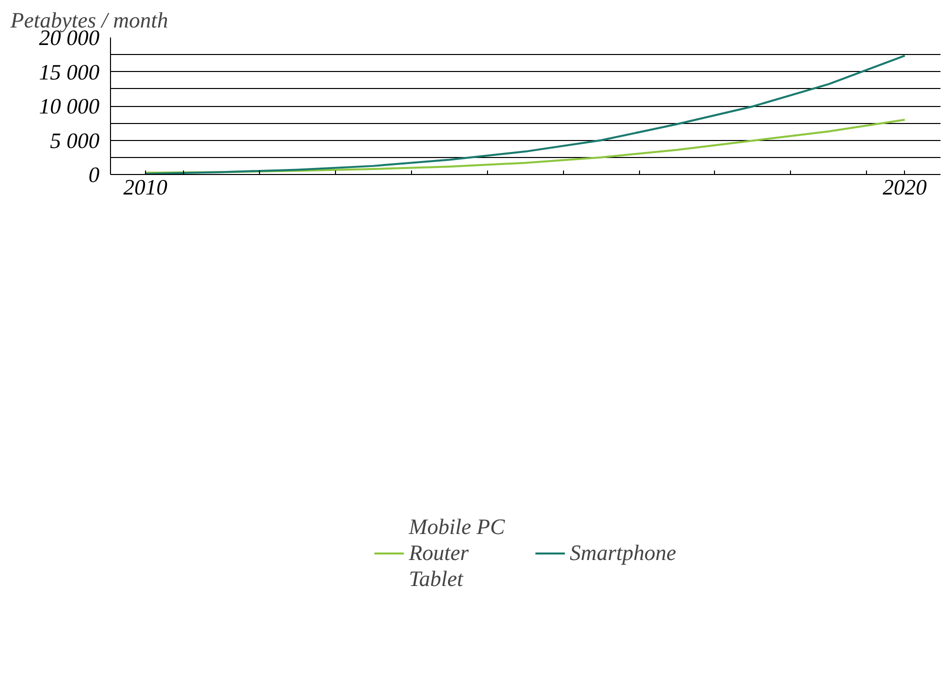  What do you see at coordinates (69, 106) in the screenshot?
I see `y-tick-label: 10 000` at bounding box center [69, 106].